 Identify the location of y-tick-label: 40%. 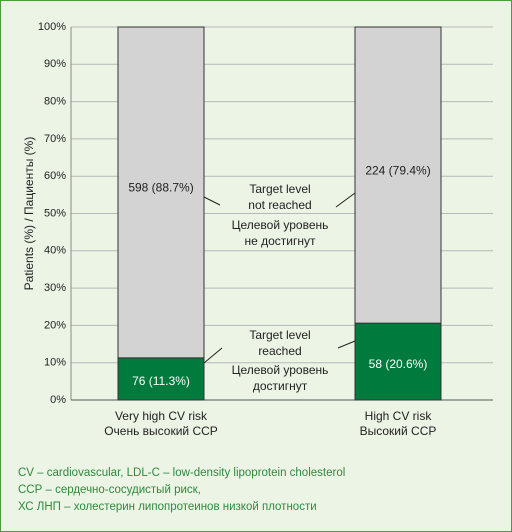
(55, 251).